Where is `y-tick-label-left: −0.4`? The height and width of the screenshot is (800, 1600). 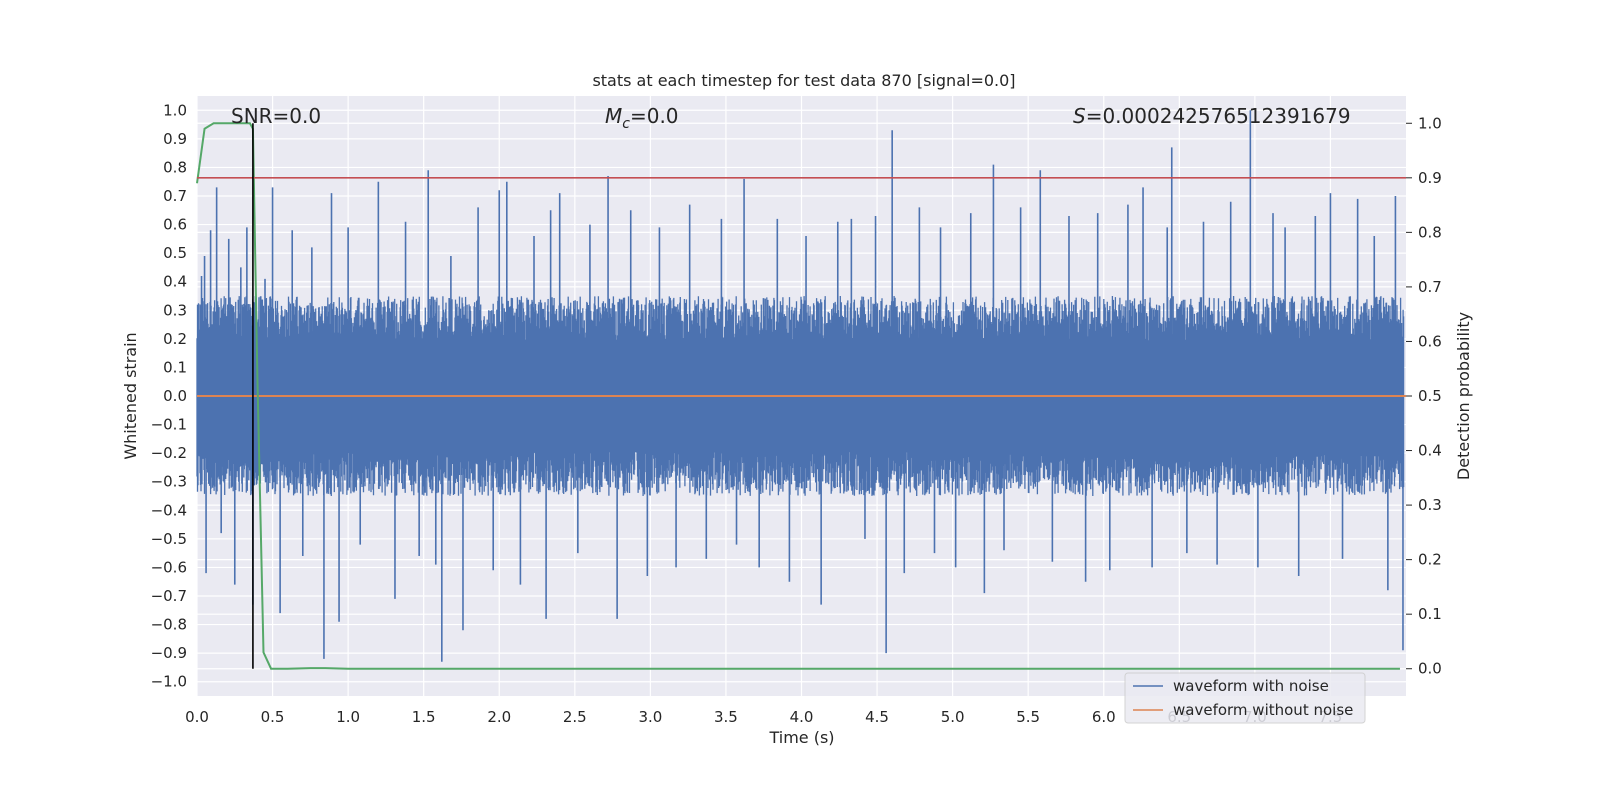
y-tick-label-left: −0.4 is located at coordinates (169, 510).